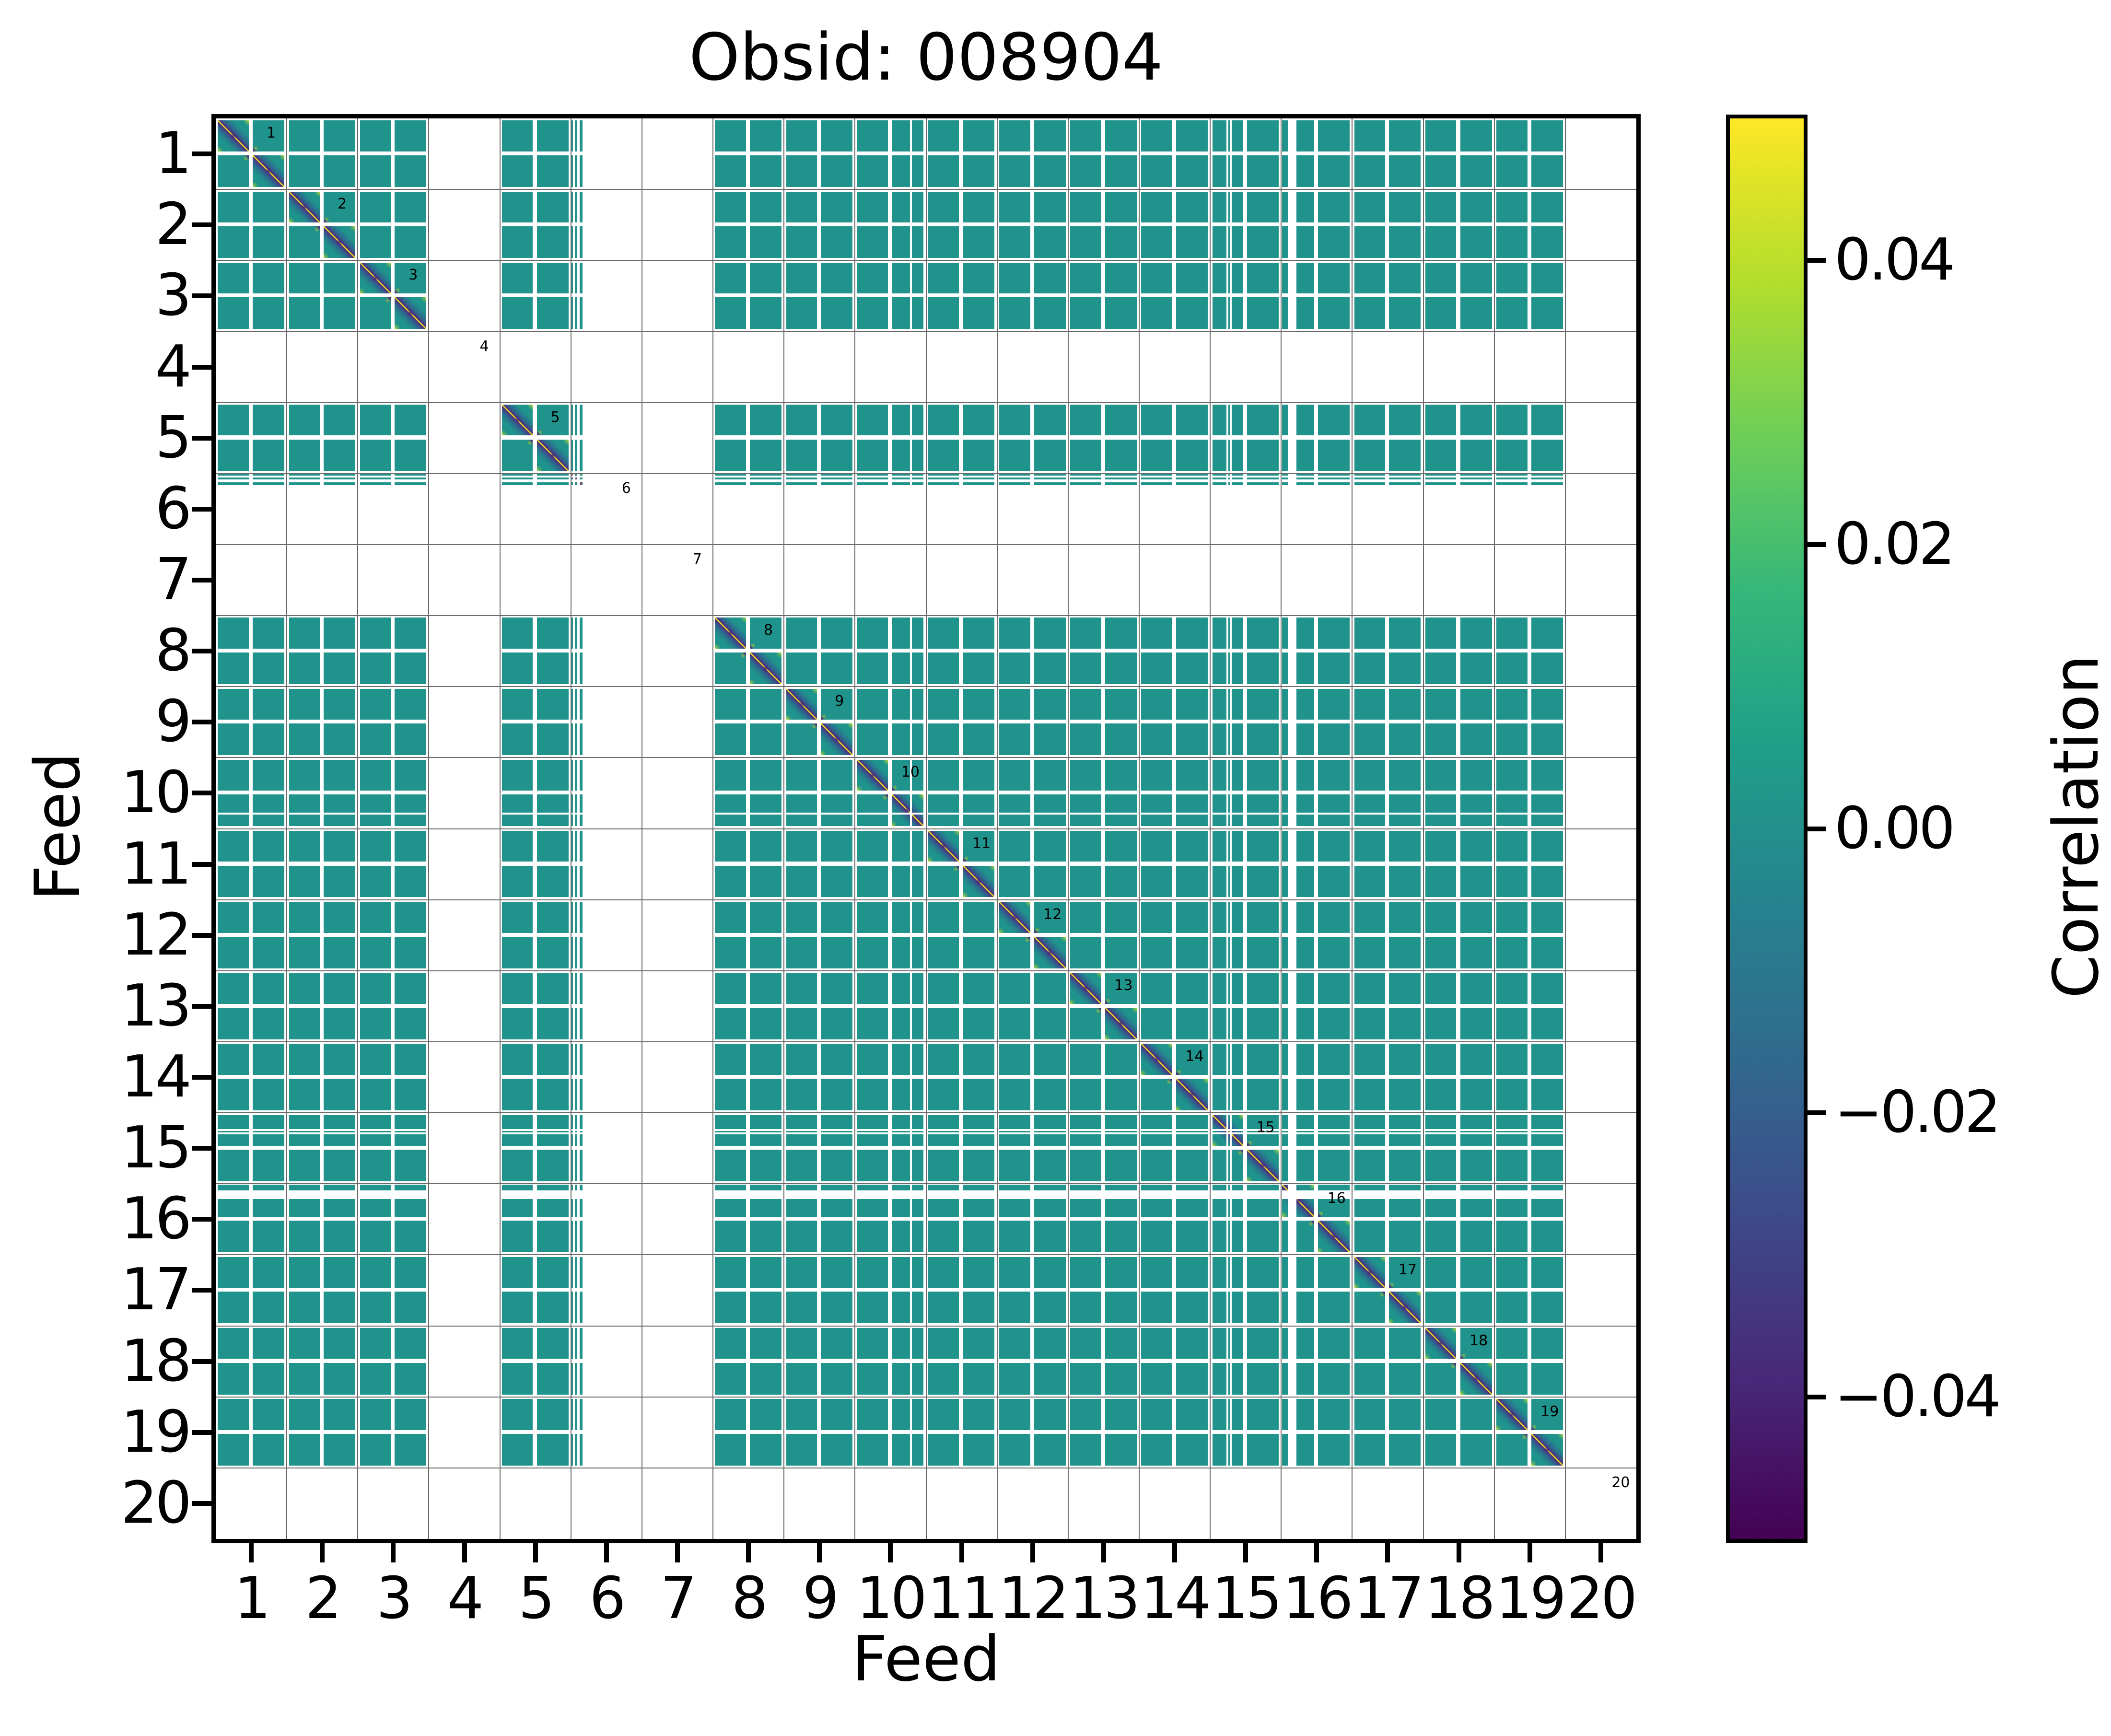 This screenshot has height=1736, width=2111. Describe the element at coordinates (394, 1598) in the screenshot. I see `x-tick-label: 3` at that location.